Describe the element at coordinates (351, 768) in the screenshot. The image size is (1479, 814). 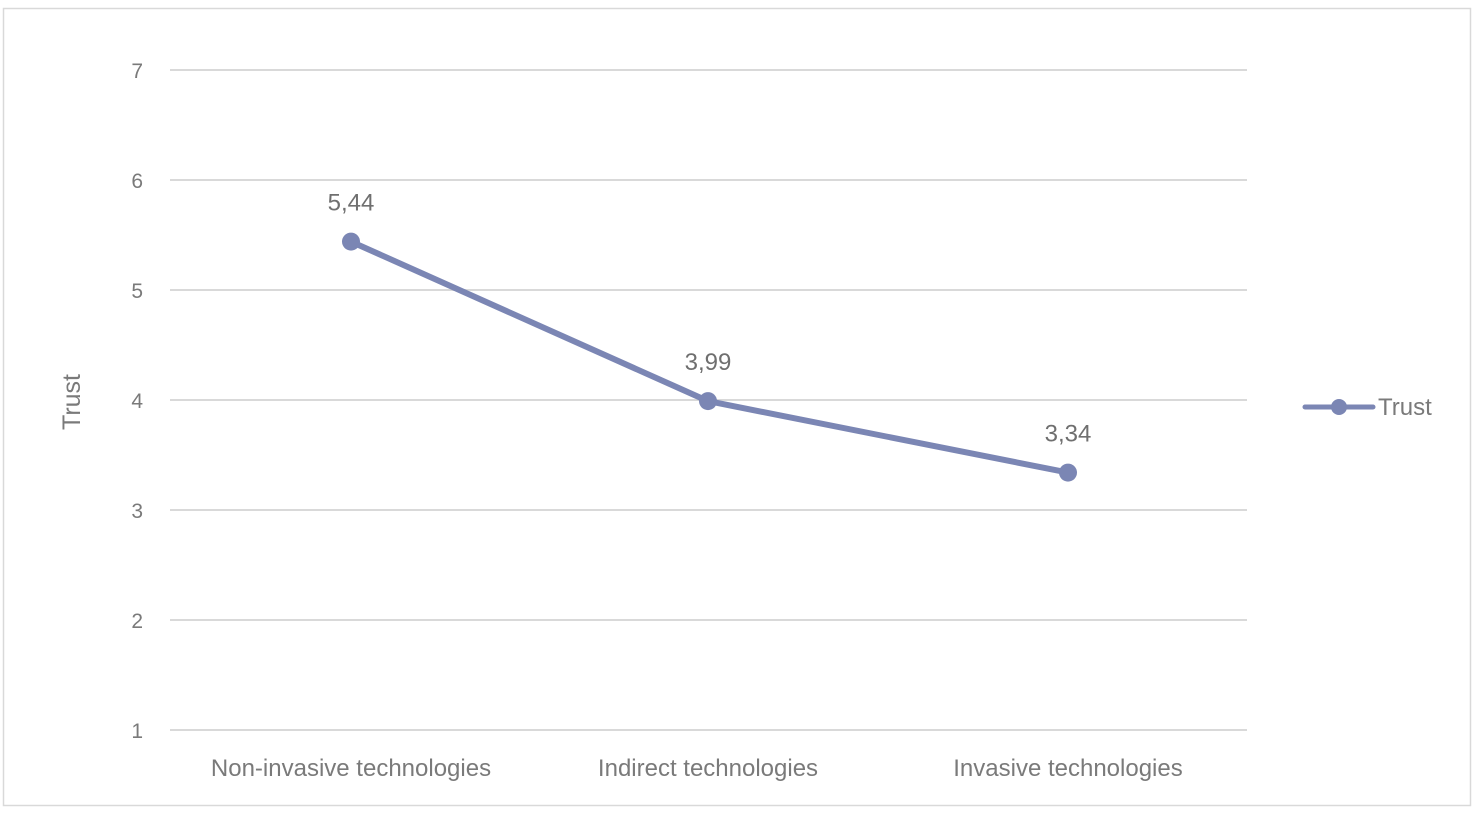
I see `x-category-label: Non-invasive technologies` at that location.